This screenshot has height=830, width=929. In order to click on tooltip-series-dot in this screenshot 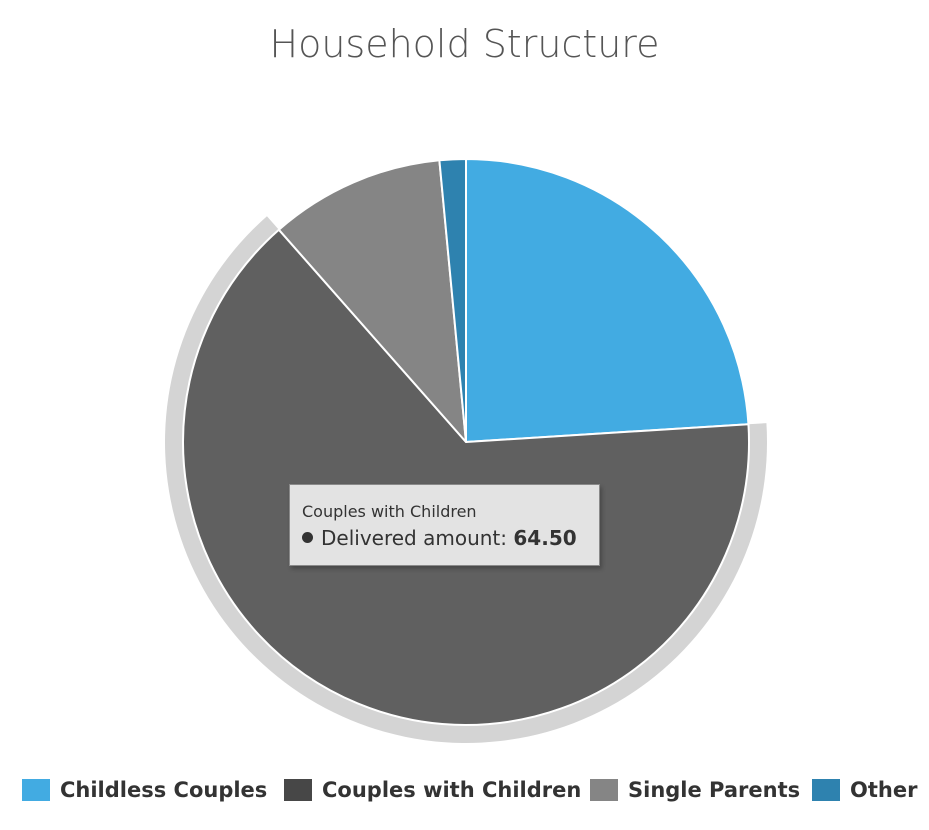, I will do `click(307, 537)`.